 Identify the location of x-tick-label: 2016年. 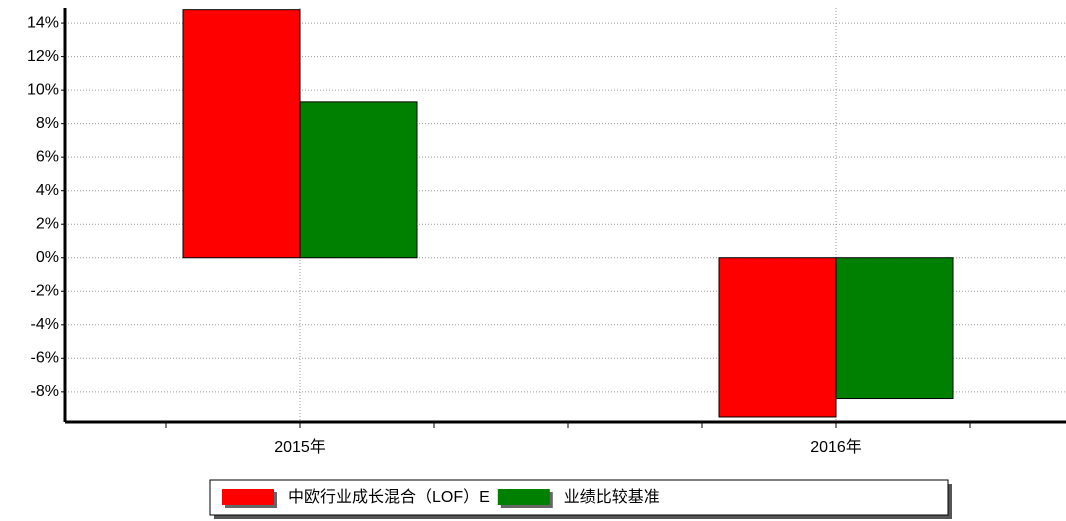
(836, 447).